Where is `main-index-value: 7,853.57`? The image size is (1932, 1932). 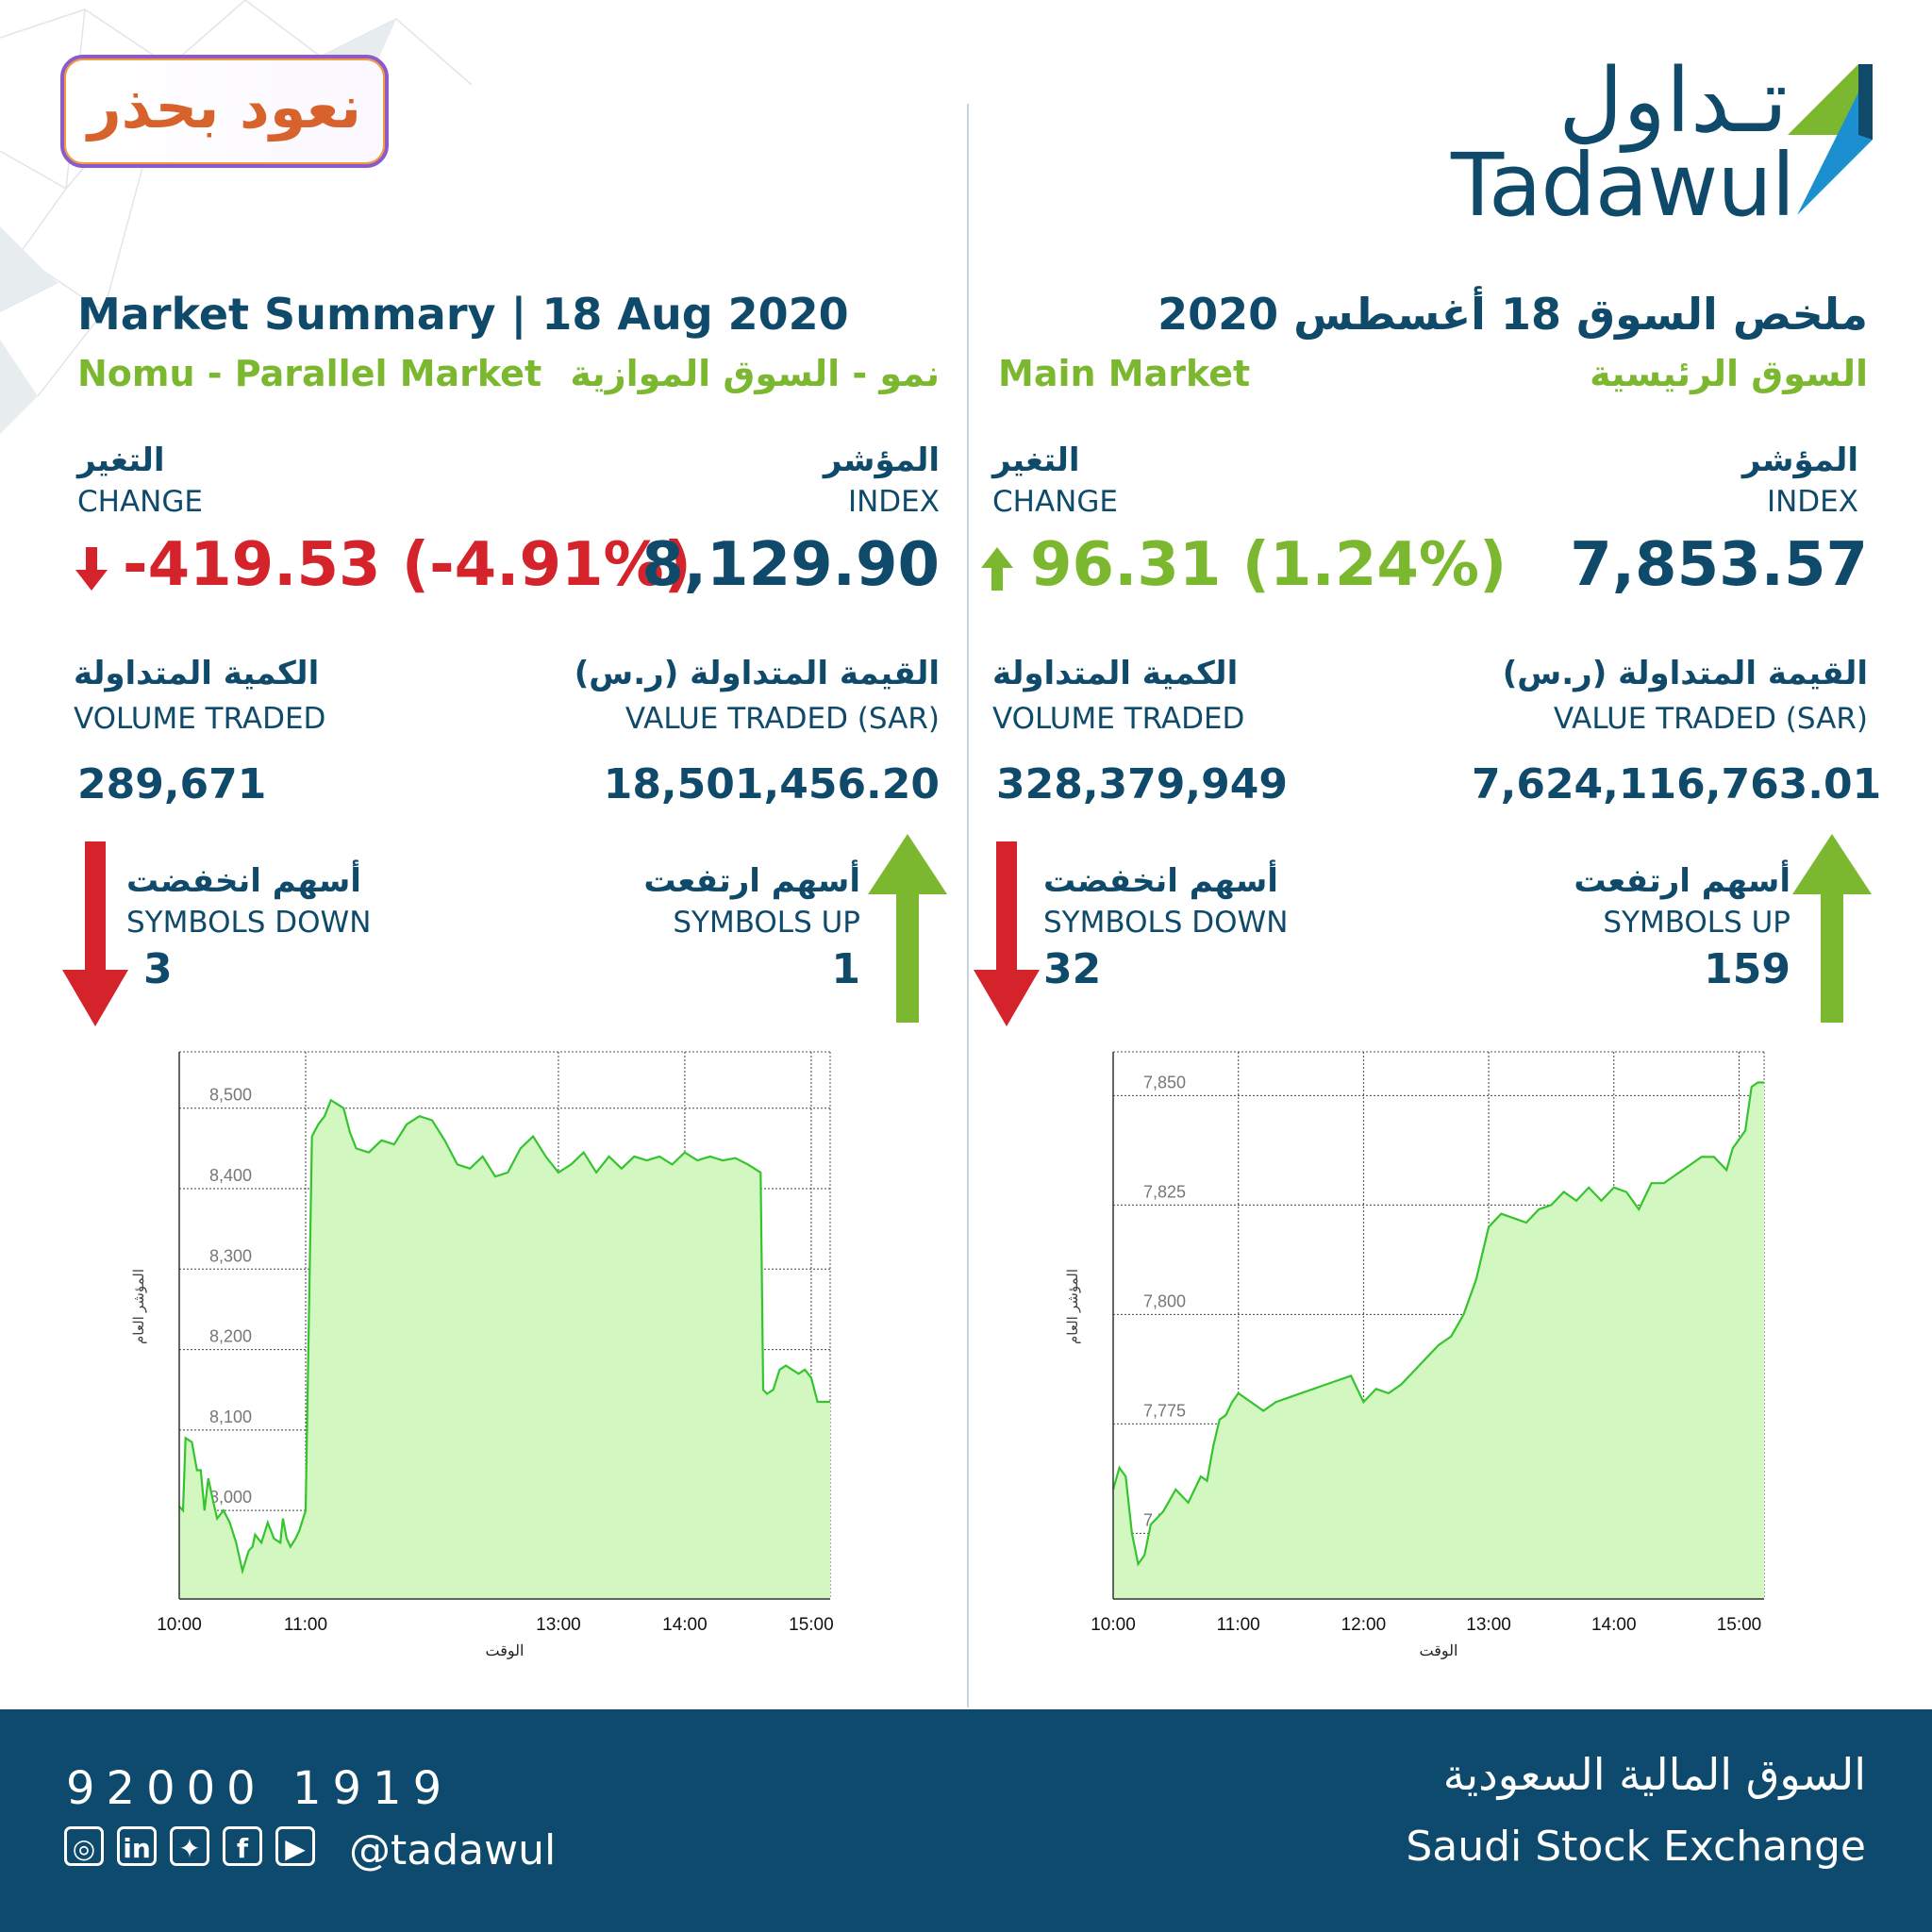
main-index-value: 7,853.57 is located at coordinates (1719, 565).